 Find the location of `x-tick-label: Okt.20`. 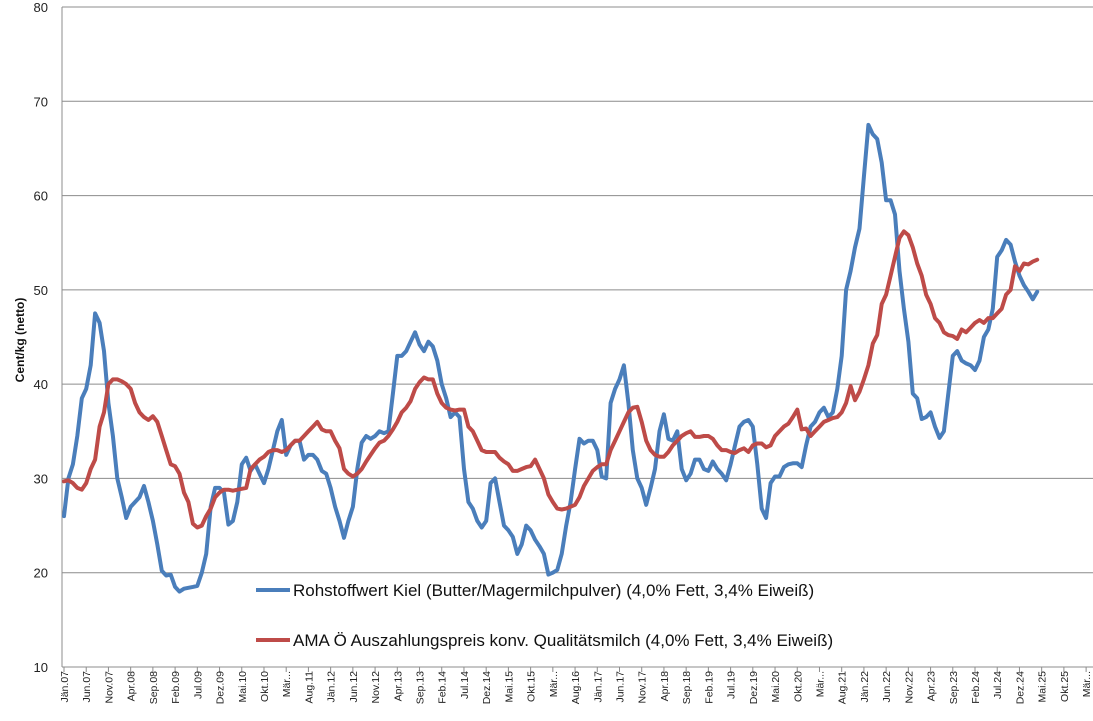

x-tick-label: Okt.20 is located at coordinates (798, 686).